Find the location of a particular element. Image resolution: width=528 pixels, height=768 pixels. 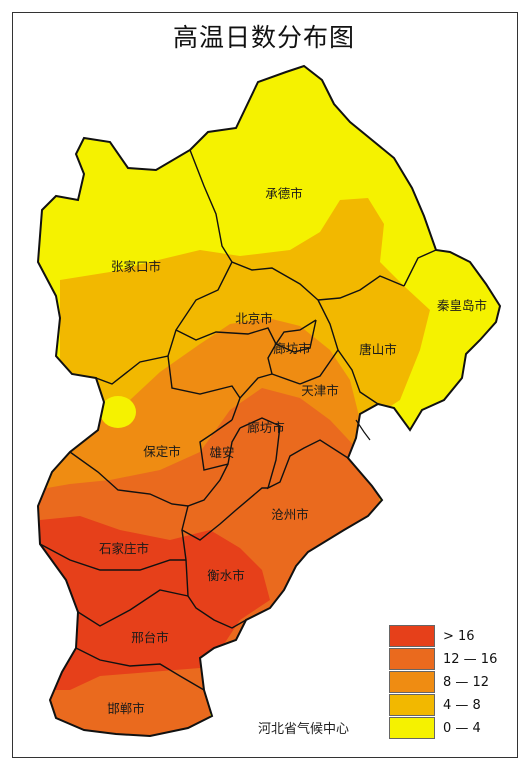

city-label-beijing: 北京市 is located at coordinates (254, 318).